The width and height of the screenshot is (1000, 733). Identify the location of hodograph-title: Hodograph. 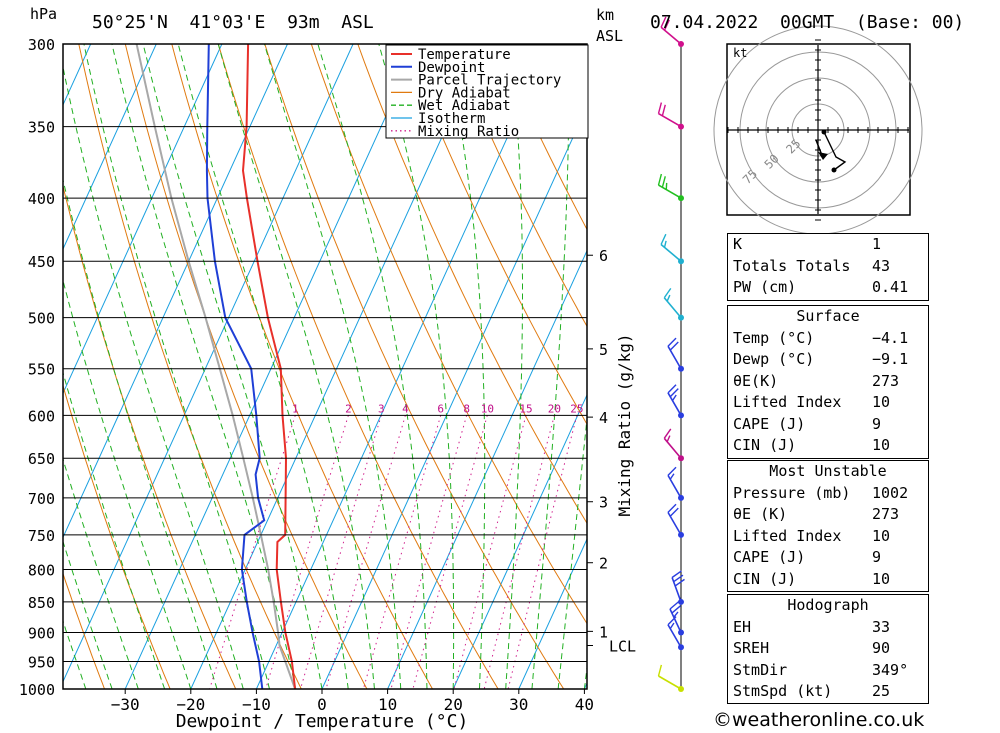
(828, 605).